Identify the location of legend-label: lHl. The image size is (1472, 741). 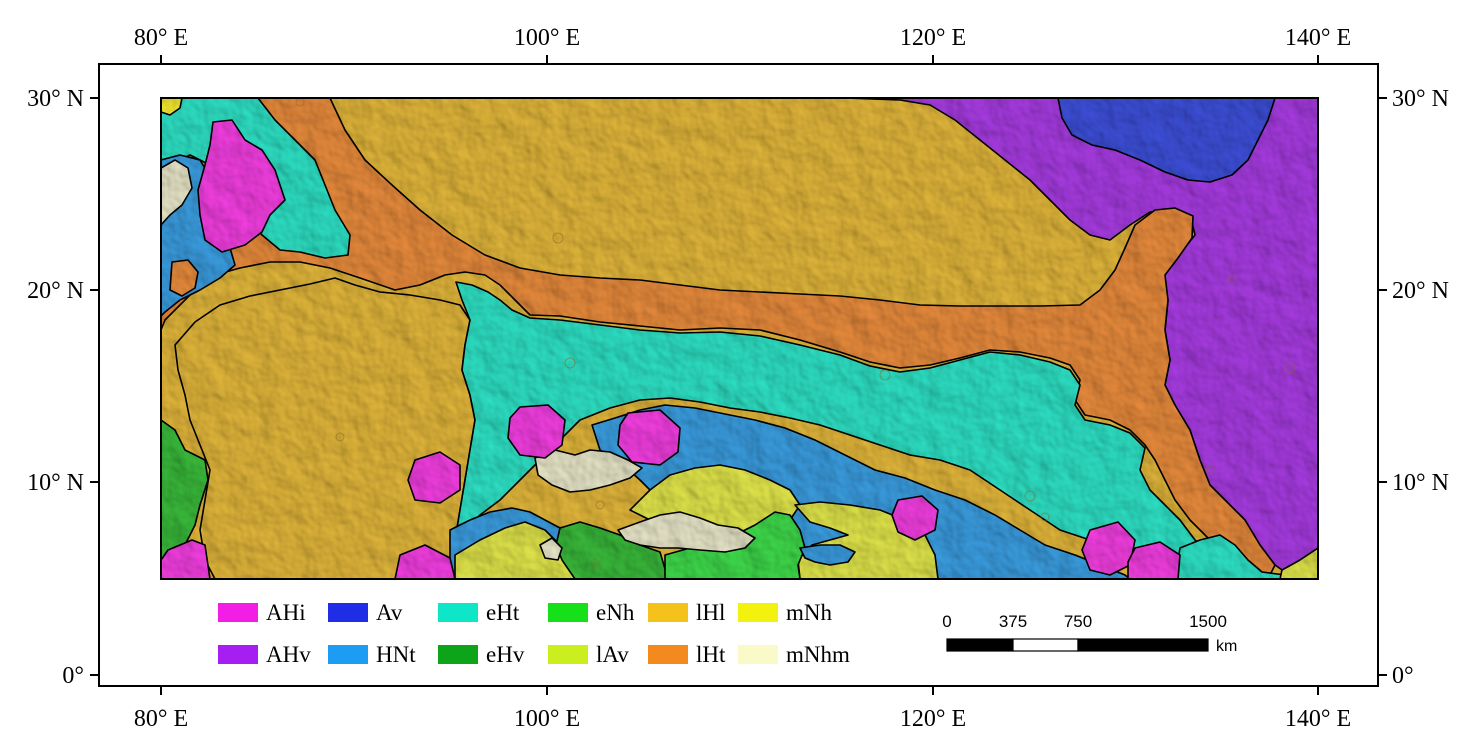
(710, 612).